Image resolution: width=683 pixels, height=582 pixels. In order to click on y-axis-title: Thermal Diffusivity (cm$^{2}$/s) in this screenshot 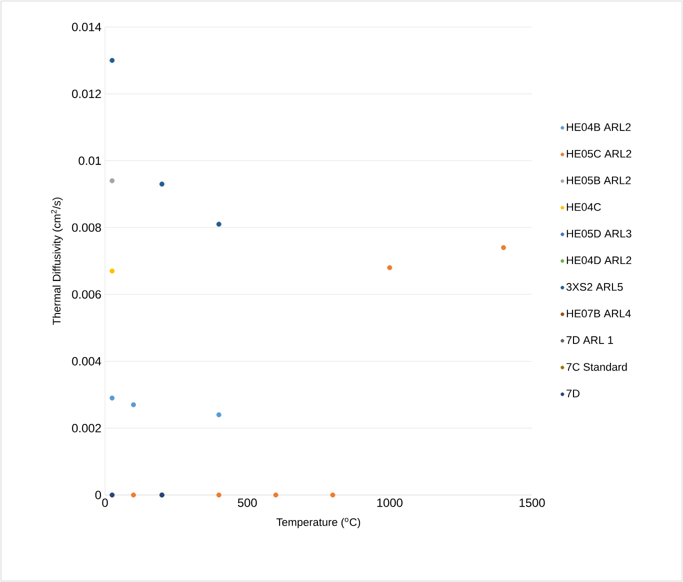, I will do `click(57, 261)`.